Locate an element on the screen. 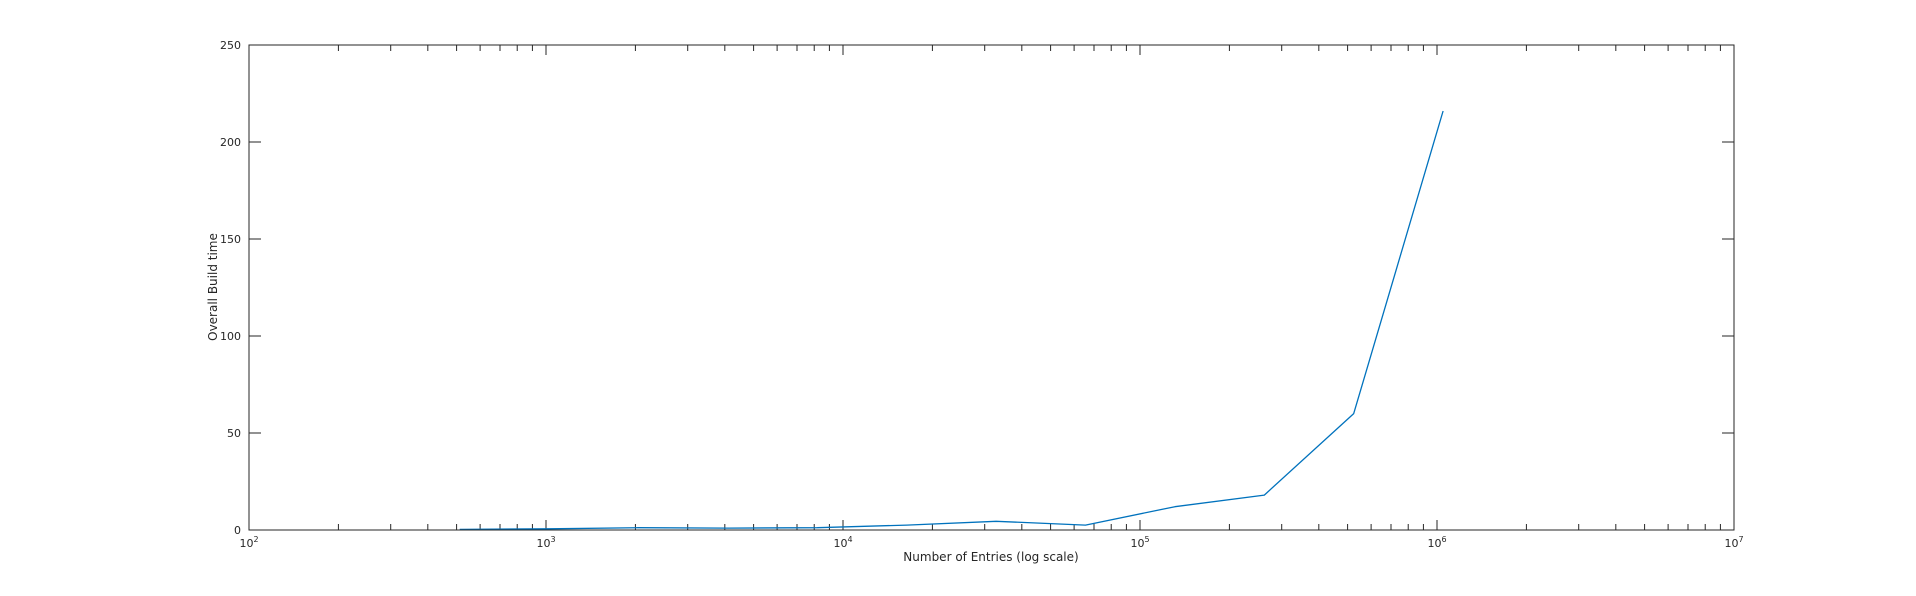 The width and height of the screenshot is (1916, 596). x-tick-label-exponent: 2 is located at coordinates (255, 539).